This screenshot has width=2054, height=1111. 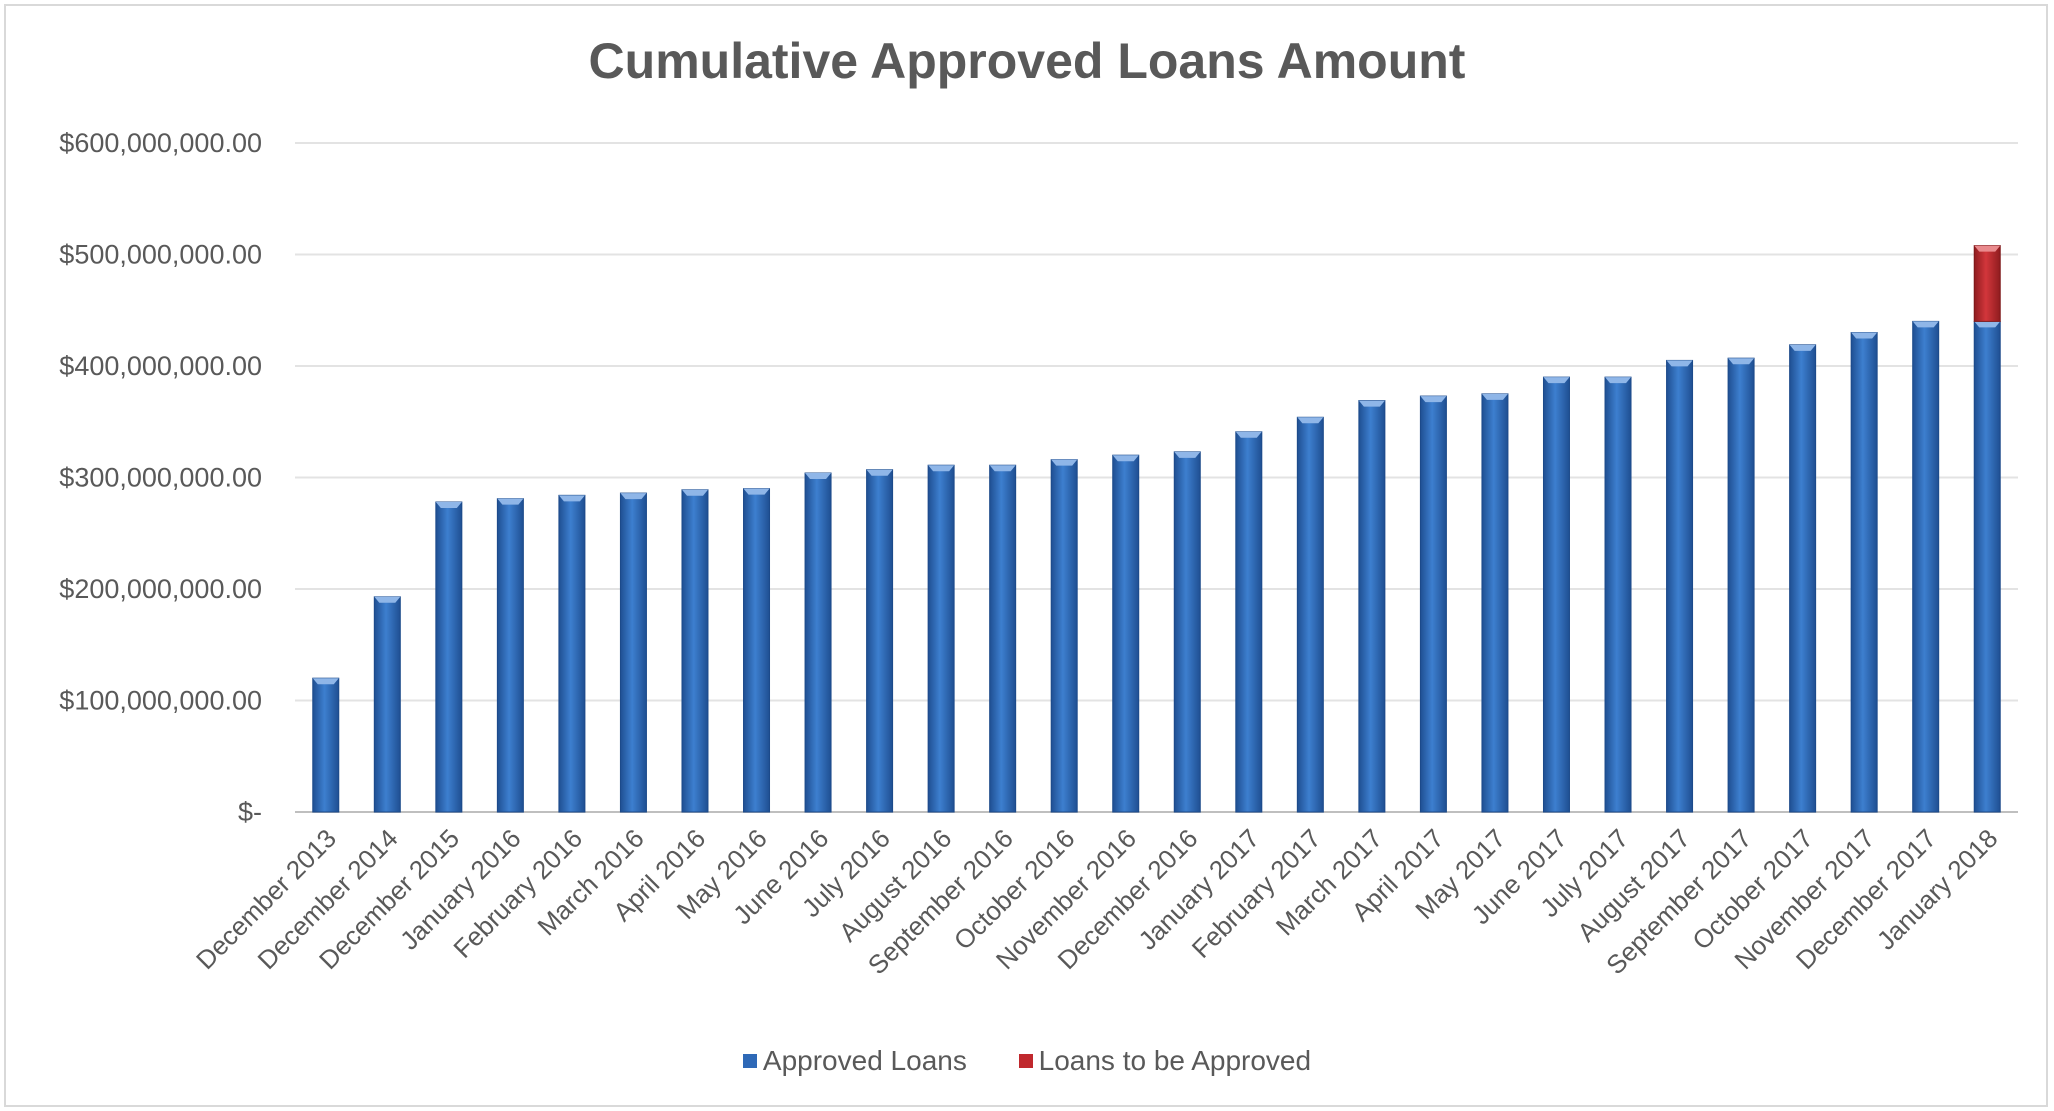 What do you see at coordinates (160, 589) in the screenshot?
I see `y-tick-label: $200,000,000.00` at bounding box center [160, 589].